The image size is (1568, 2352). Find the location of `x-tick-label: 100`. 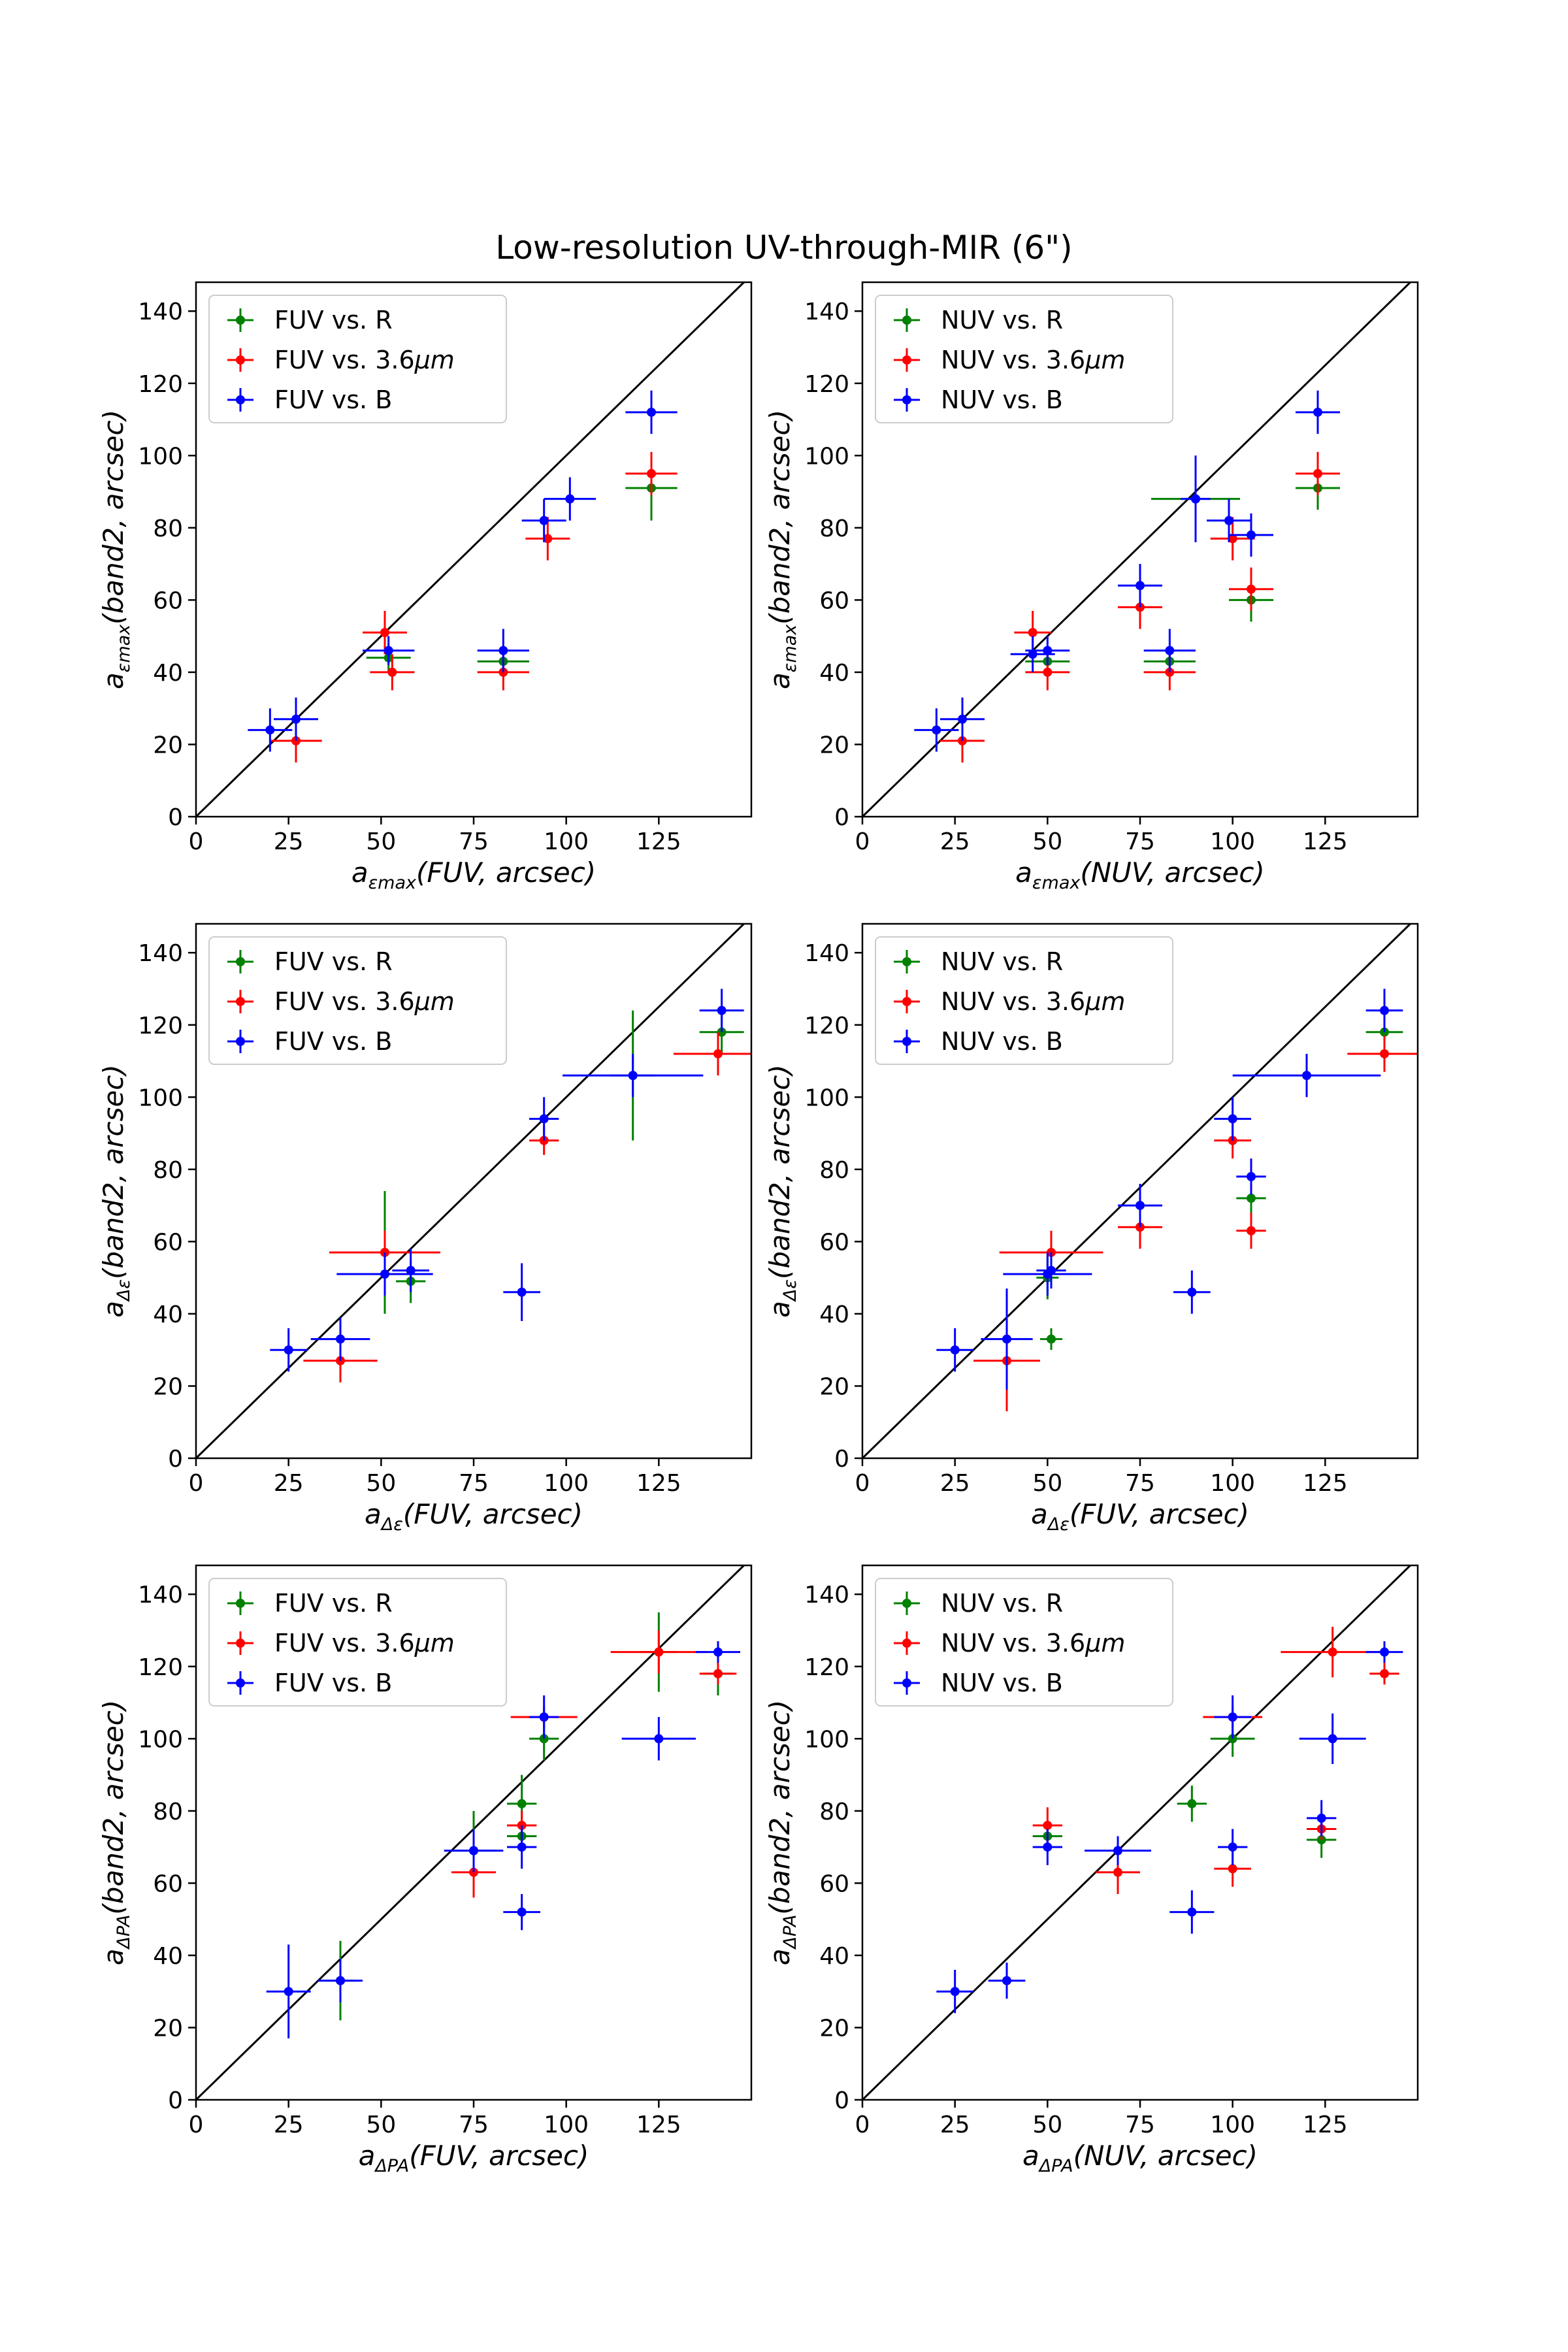

x-tick-label: 100 is located at coordinates (566, 1483).